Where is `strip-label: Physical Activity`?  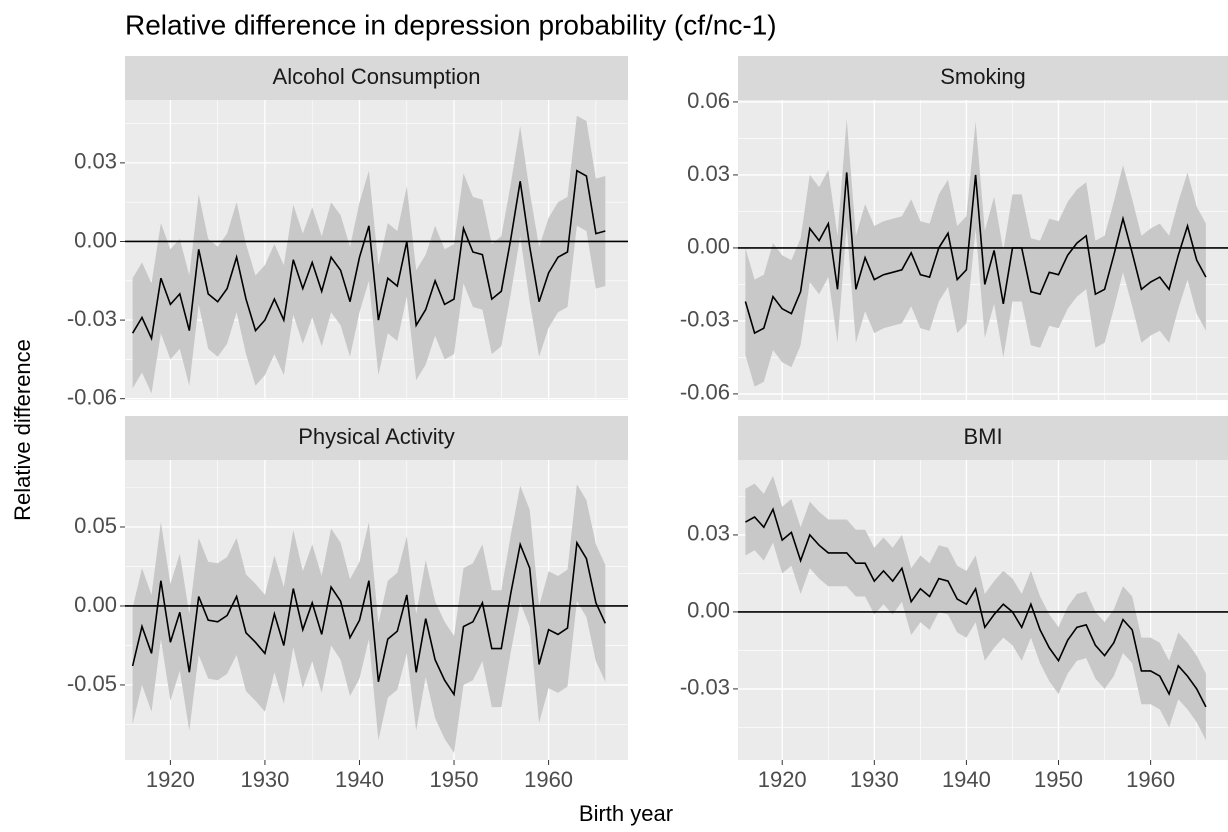
strip-label: Physical Activity is located at coordinates (376, 436).